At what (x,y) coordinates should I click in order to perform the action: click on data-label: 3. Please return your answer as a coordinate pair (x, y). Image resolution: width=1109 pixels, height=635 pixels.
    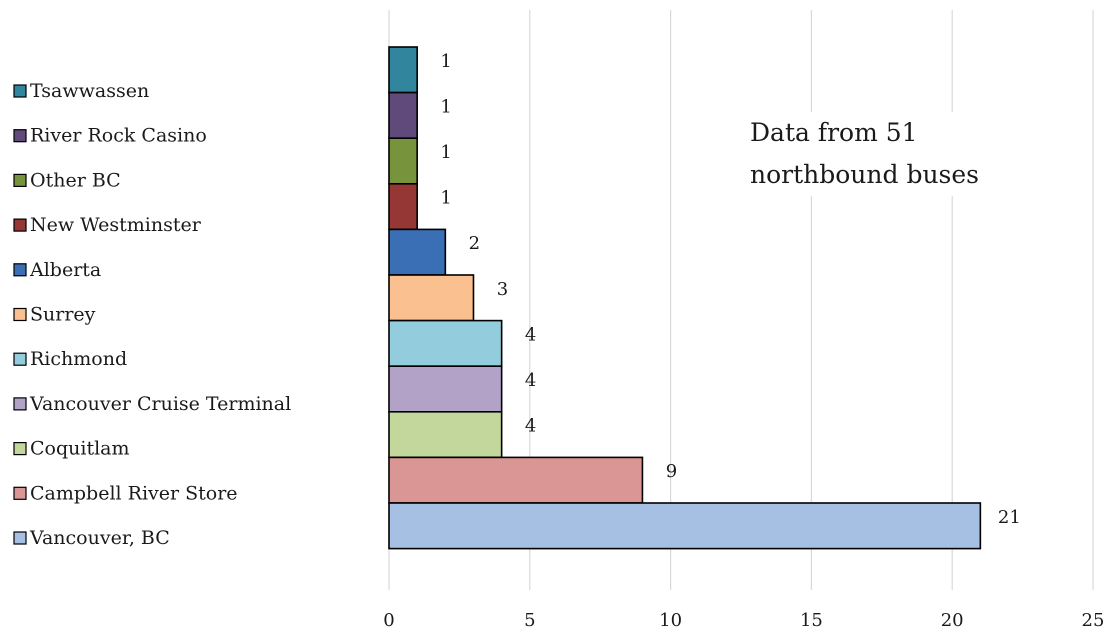
    Looking at the image, I should click on (502, 289).